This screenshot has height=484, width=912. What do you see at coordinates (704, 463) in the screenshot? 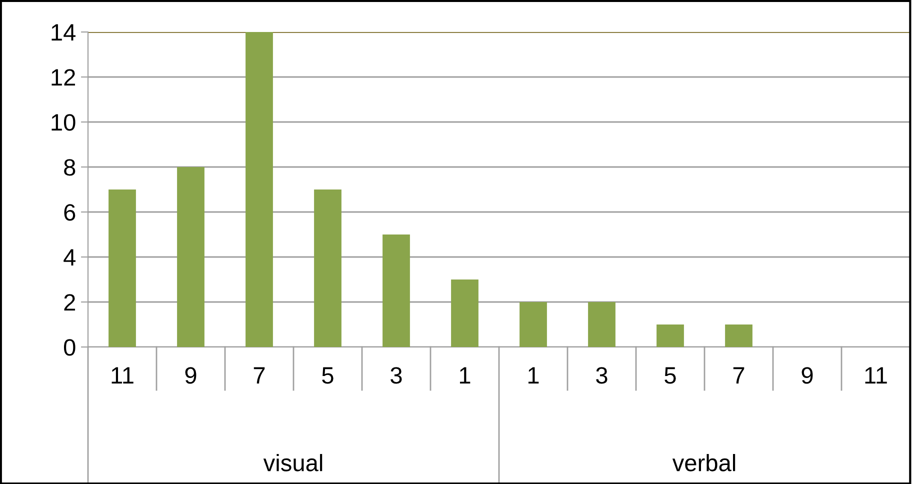
I see `text: verbal` at bounding box center [704, 463].